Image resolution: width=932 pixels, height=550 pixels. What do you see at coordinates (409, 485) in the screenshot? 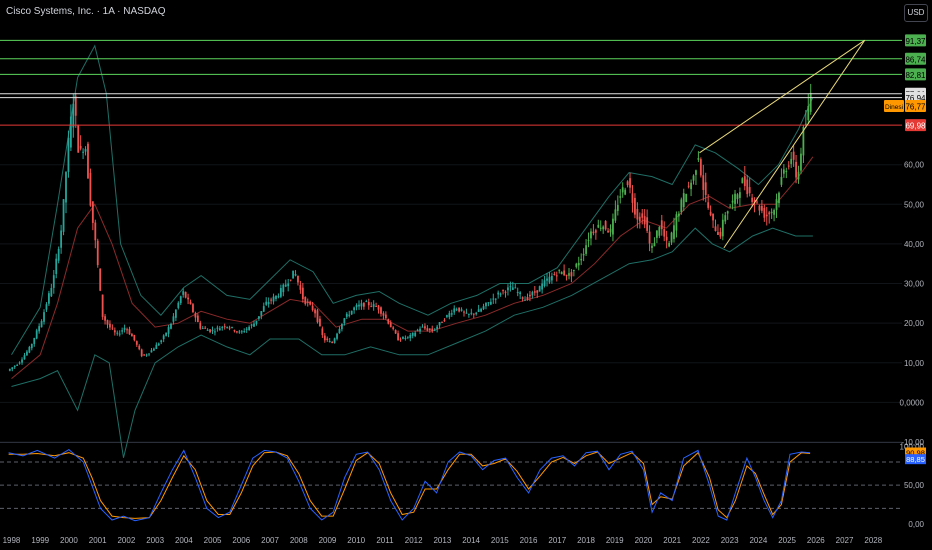
I see `stoch-k-line` at bounding box center [409, 485].